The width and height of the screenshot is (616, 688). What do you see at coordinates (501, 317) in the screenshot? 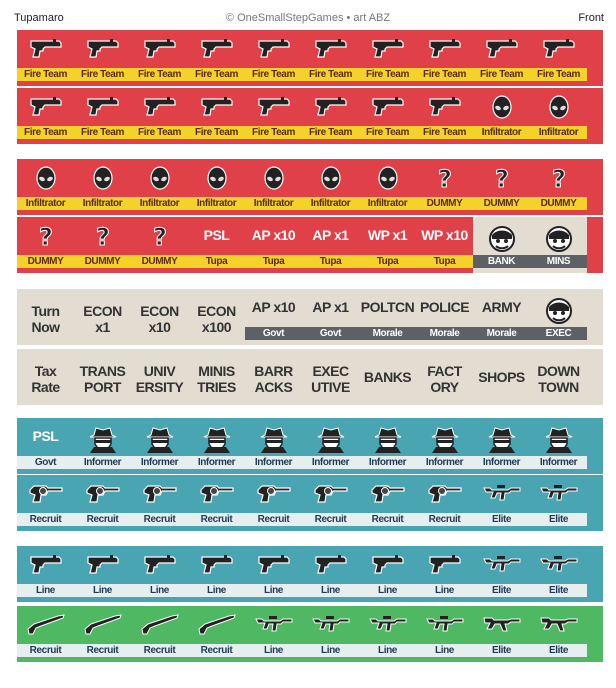
I see `counter: ARMY Morale` at bounding box center [501, 317].